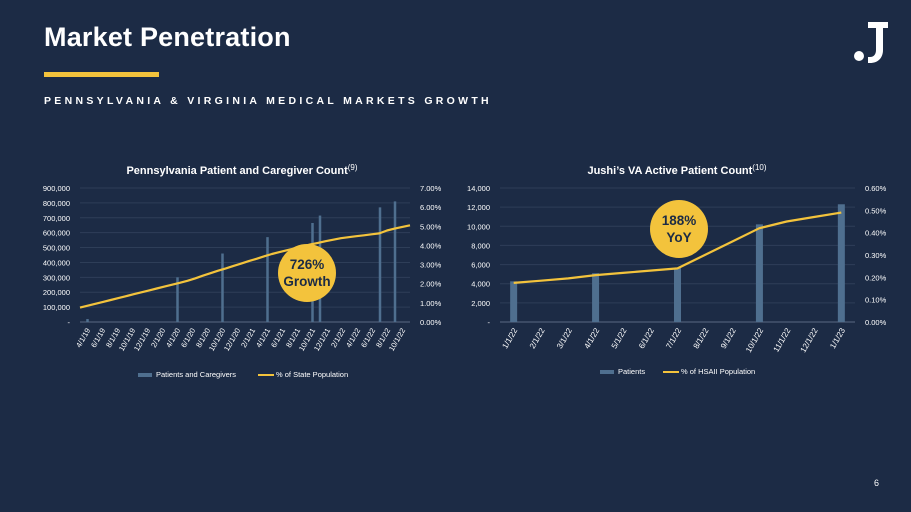  I want to click on va-y-right-tick: 0.10%, so click(876, 300).